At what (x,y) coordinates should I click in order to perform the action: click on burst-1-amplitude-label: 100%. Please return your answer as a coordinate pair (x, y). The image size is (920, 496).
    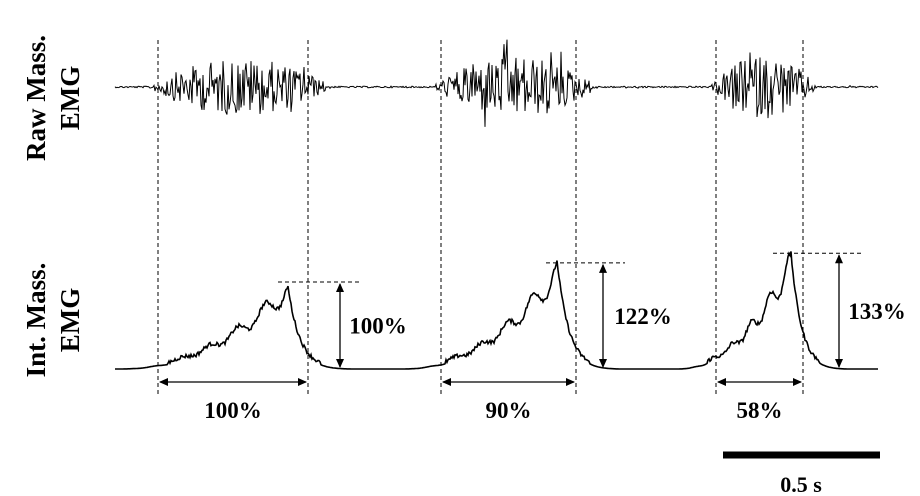
    Looking at the image, I should click on (378, 326).